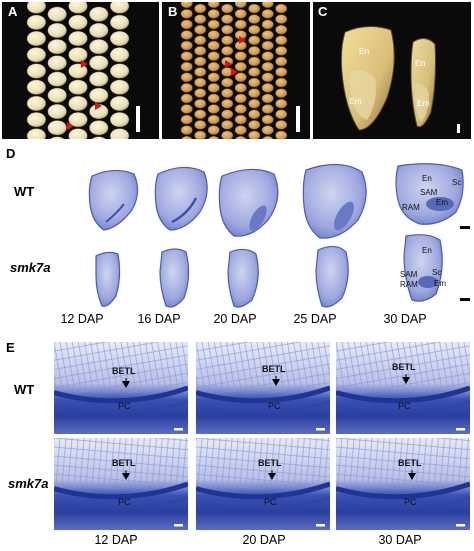  I want to click on micrograph-smk7a-30dap: BETL PC, so click(403, 484).